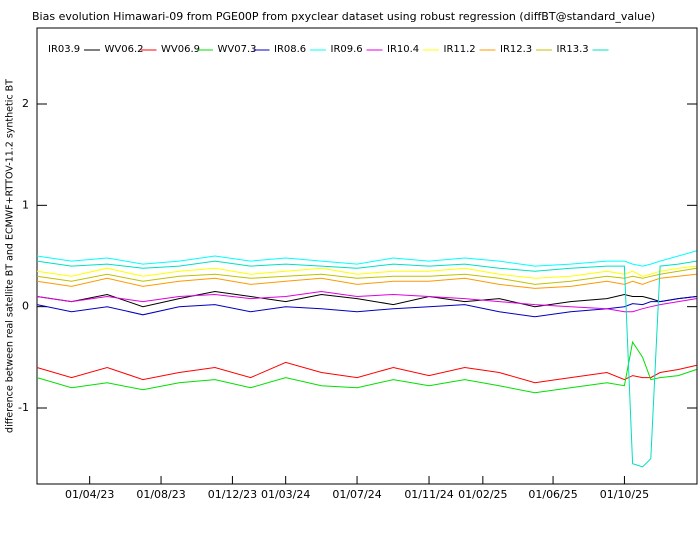 The height and width of the screenshot is (540, 700). I want to click on y-tick-label: 2, so click(25, 103).